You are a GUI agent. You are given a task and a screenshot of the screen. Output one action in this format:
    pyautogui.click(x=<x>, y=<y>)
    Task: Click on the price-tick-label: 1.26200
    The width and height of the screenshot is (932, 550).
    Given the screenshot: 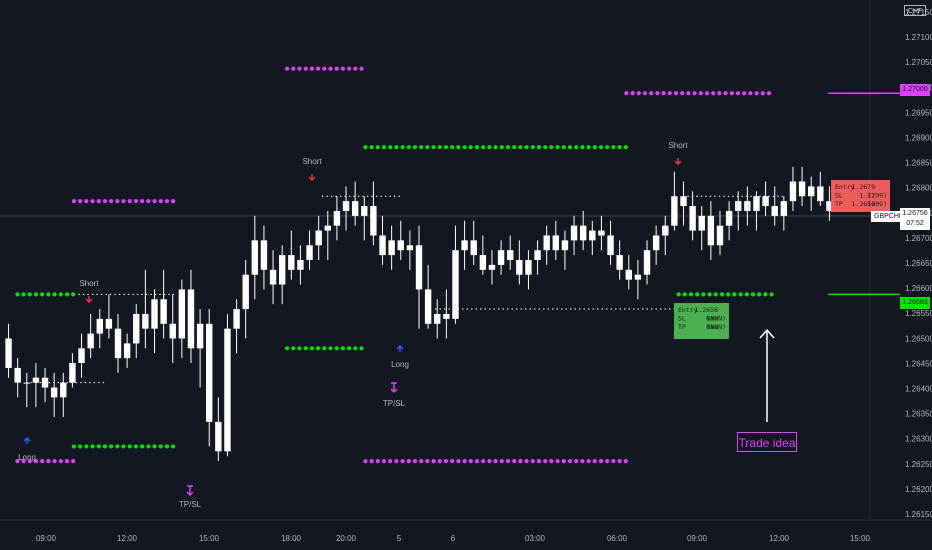 What is the action you would take?
    pyautogui.click(x=918, y=489)
    